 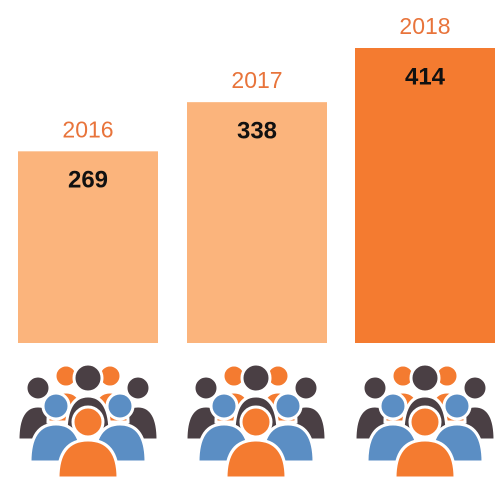 What do you see at coordinates (256, 80) in the screenshot?
I see `year-label: 2017` at bounding box center [256, 80].